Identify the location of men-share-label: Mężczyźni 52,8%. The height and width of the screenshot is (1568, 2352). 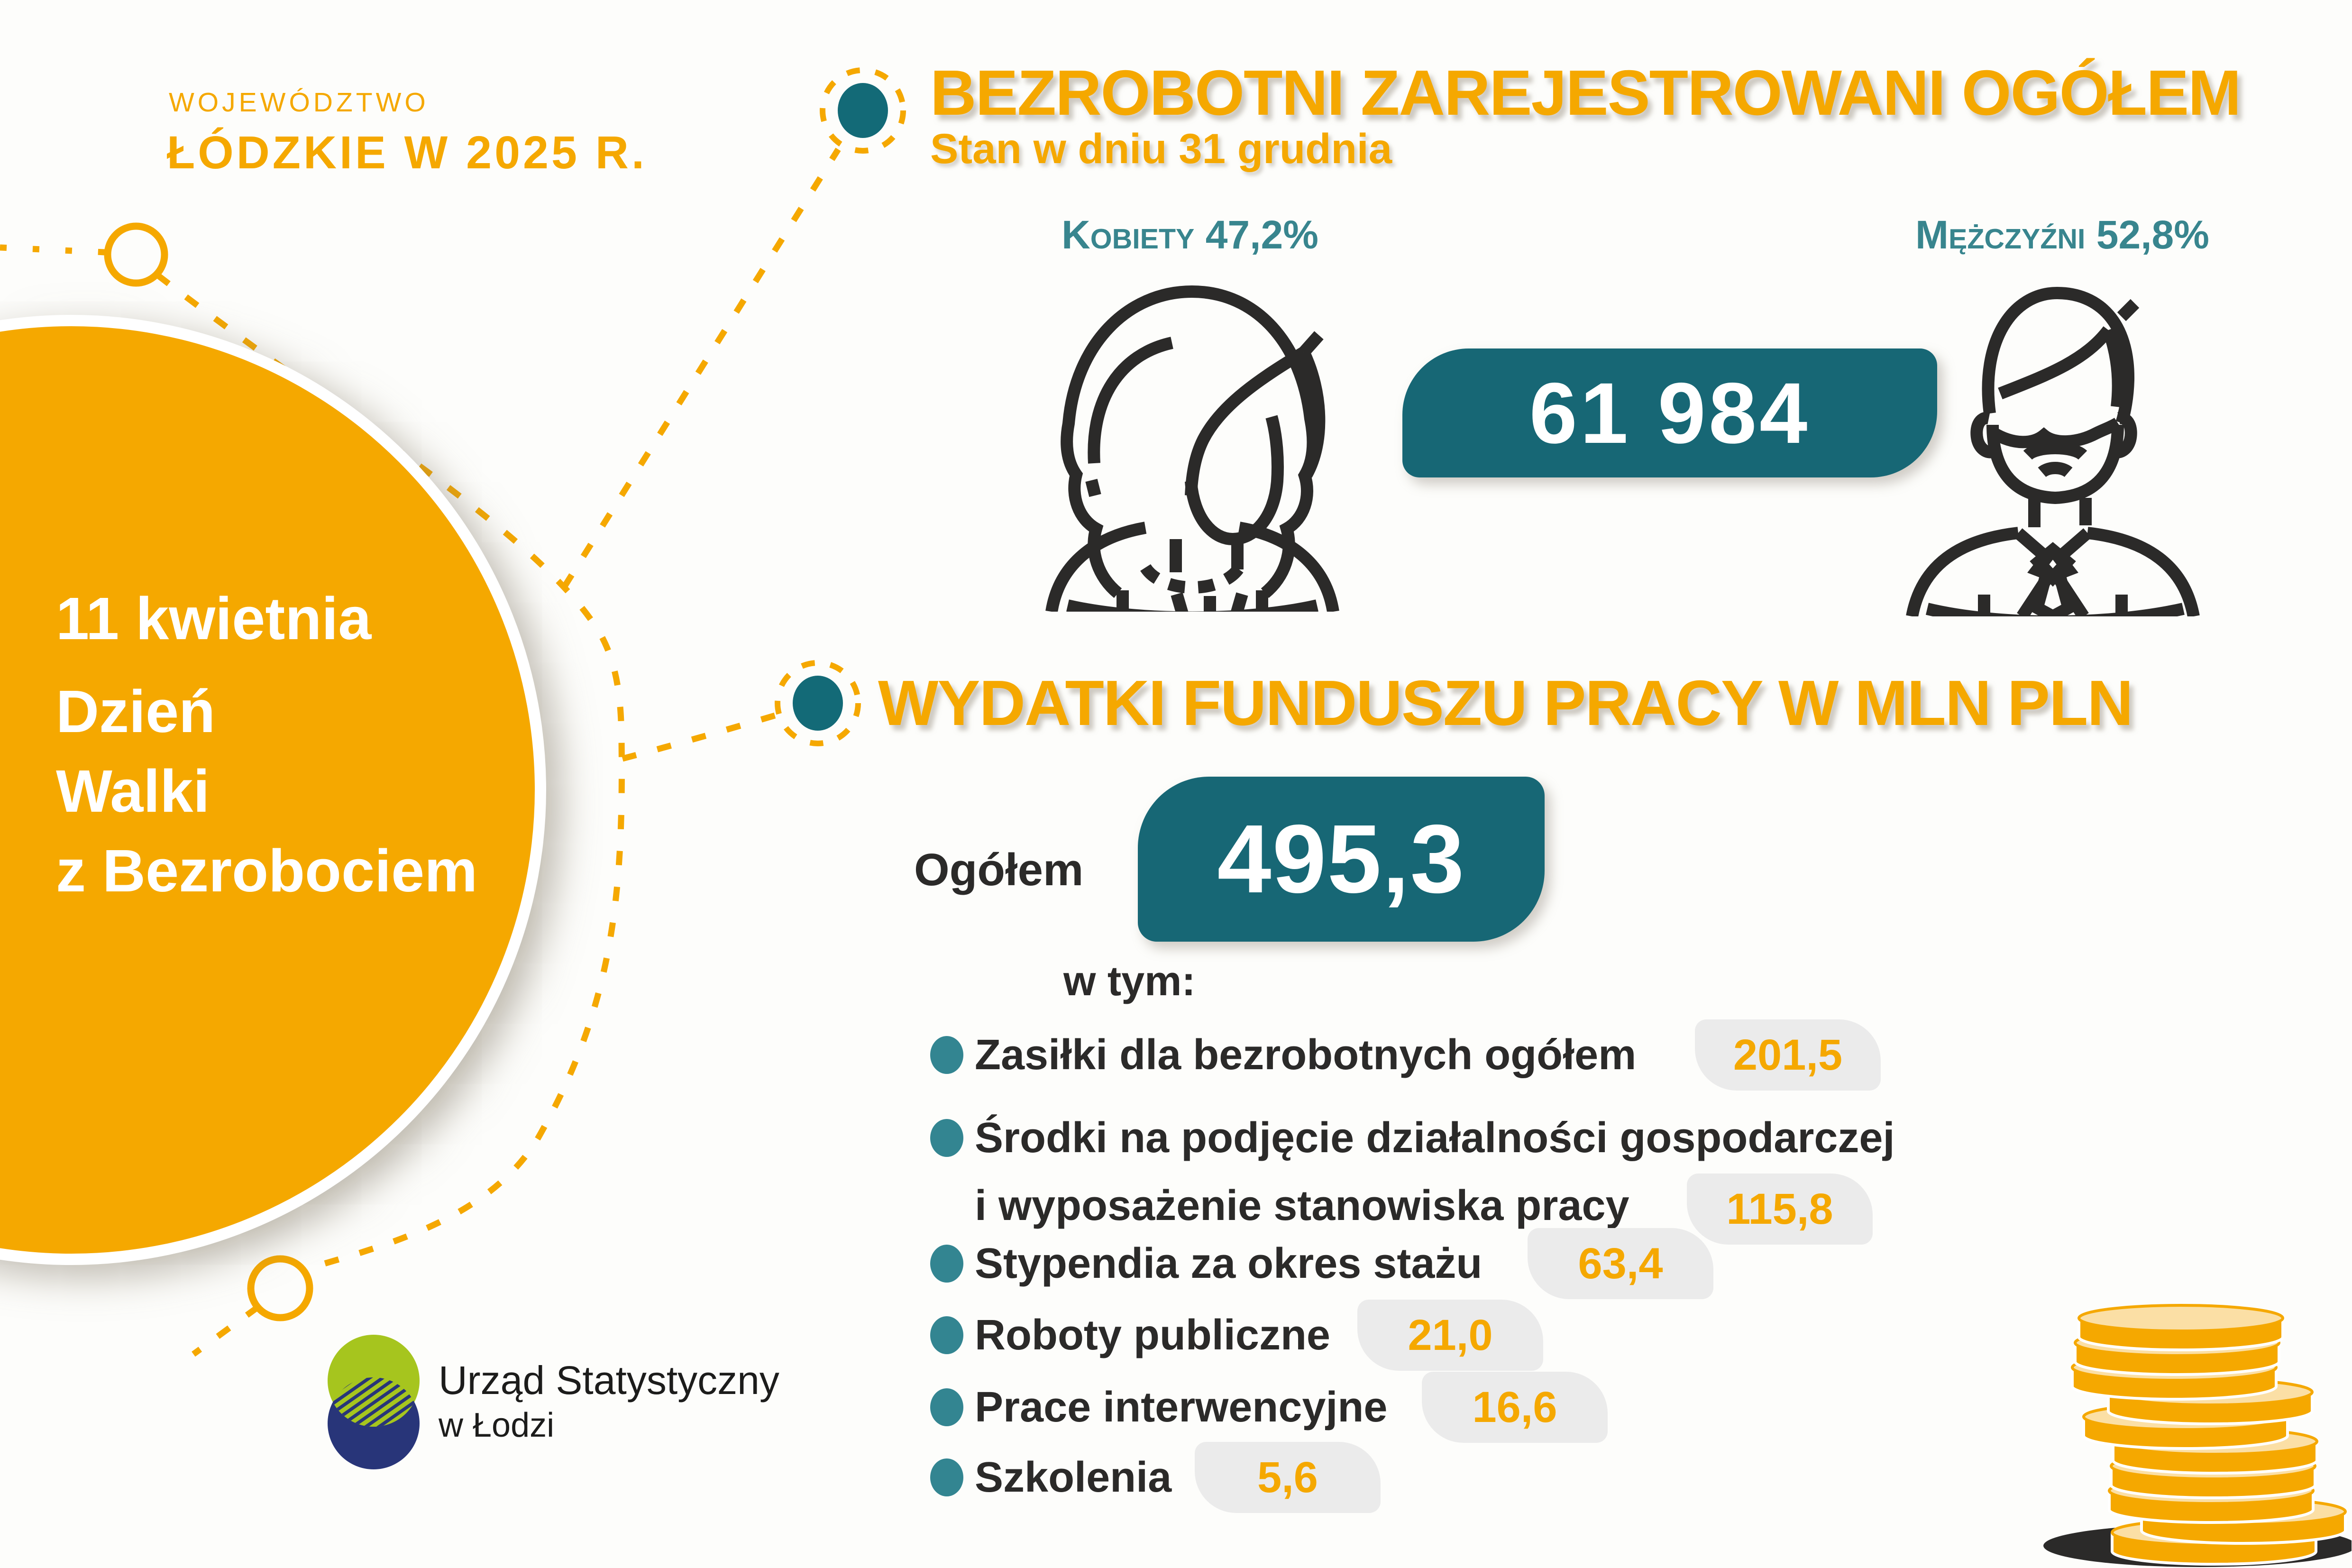
(2062, 234).